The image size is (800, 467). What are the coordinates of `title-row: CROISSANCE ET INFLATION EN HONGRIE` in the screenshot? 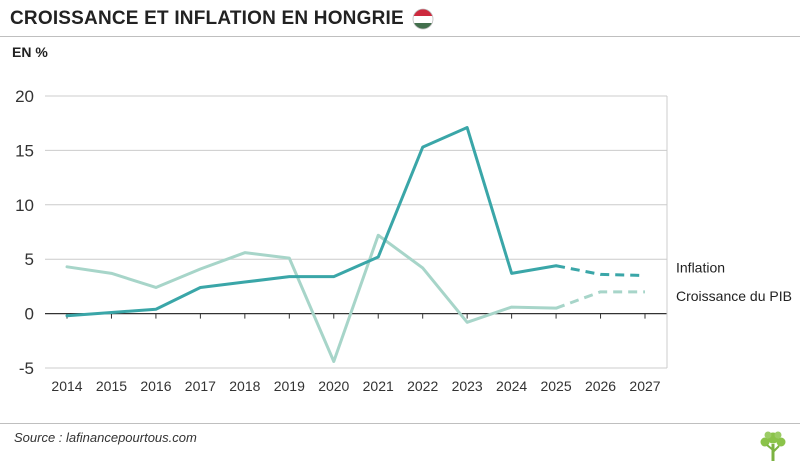 It's located at (222, 19).